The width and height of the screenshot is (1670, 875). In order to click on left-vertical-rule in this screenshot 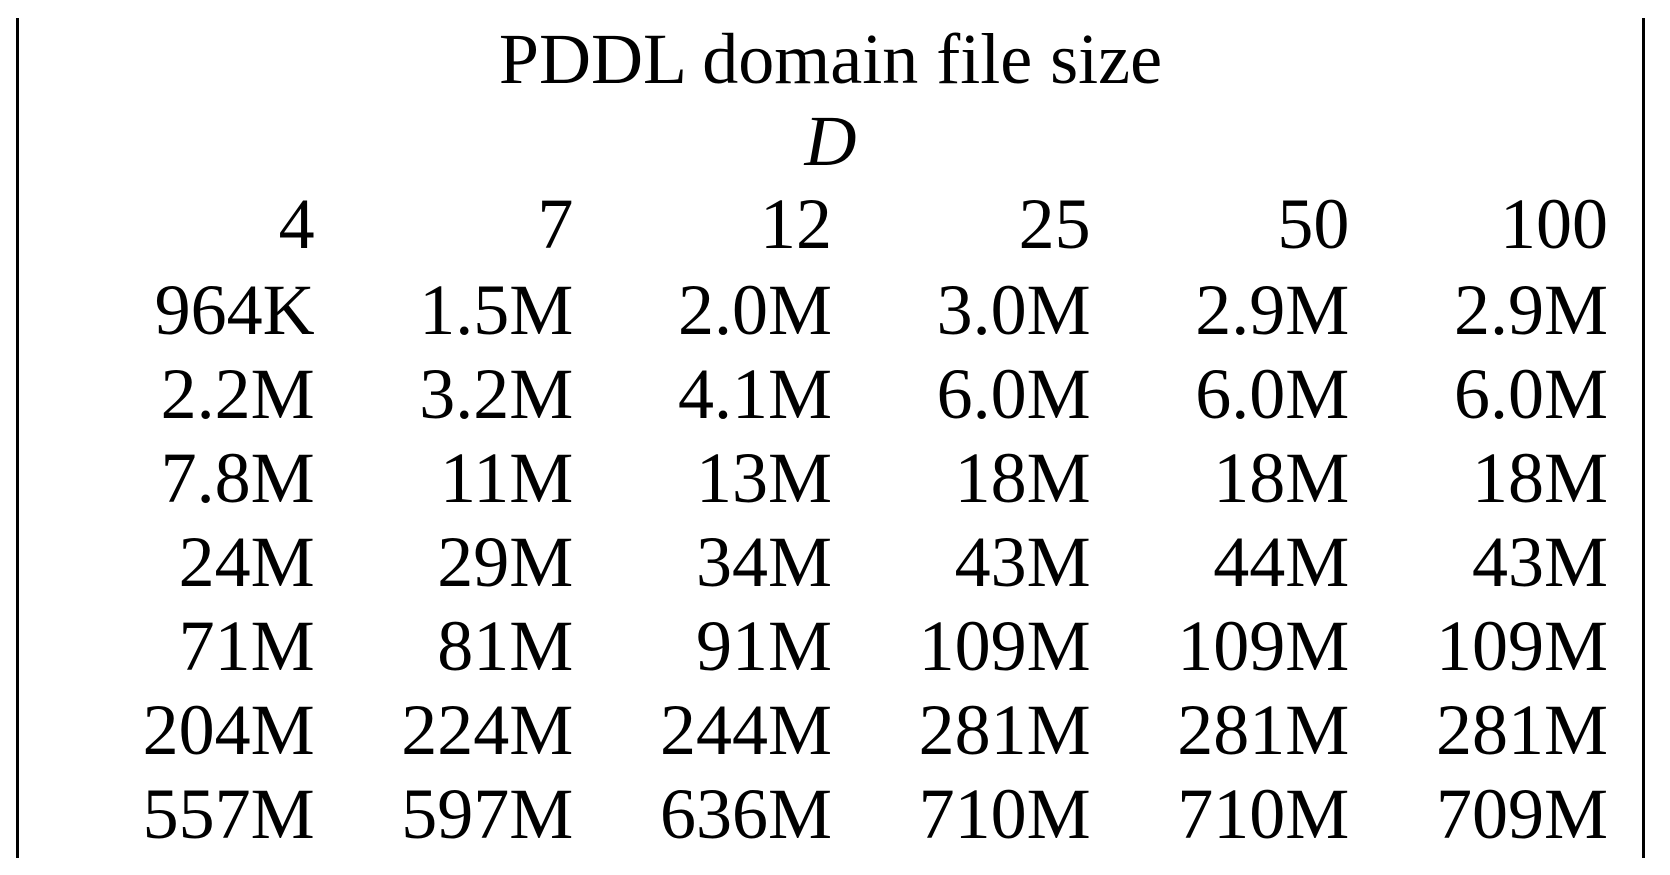, I will do `click(17, 438)`.